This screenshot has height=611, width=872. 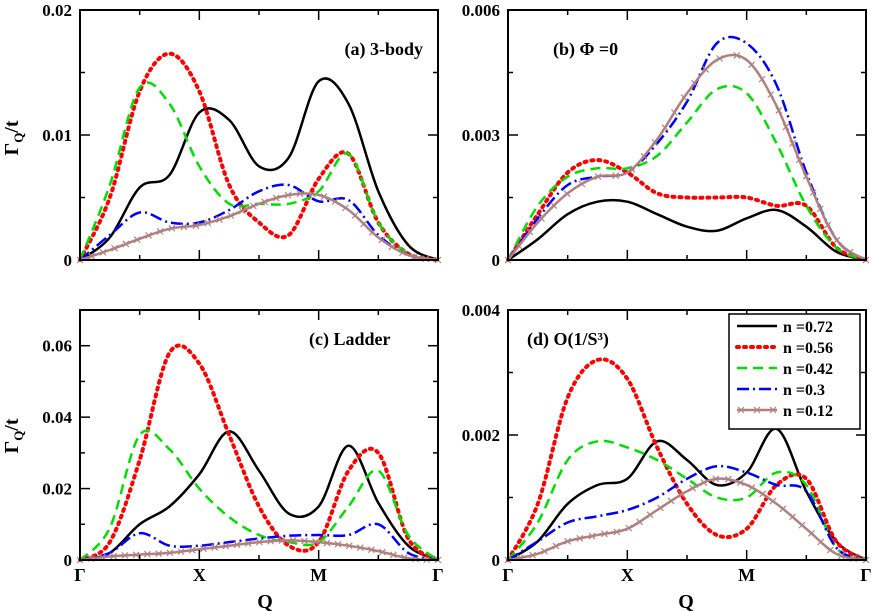 I want to click on y-axis-label-top: ΓQ/t, so click(x=13, y=137).